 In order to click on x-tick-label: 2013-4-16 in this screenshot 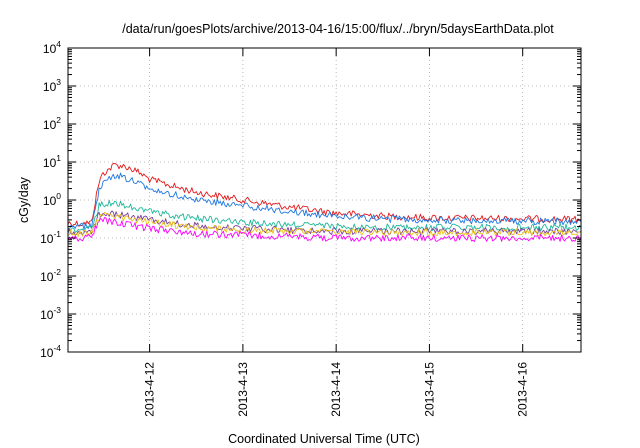, I will do `click(523, 389)`.